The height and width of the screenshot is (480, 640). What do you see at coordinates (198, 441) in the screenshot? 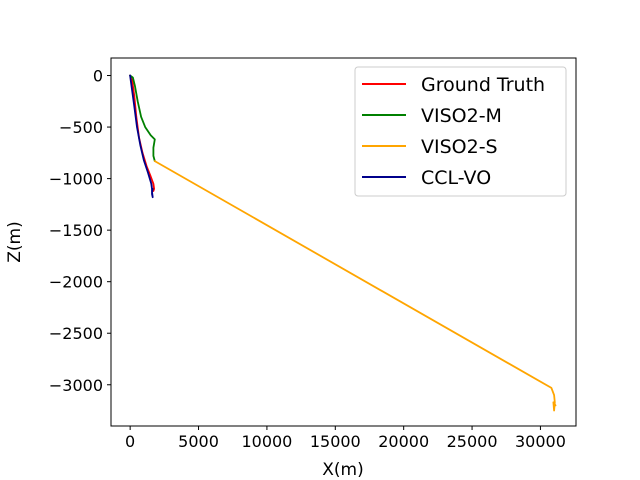
I see `x-tick-label-1: 5000` at bounding box center [198, 441].